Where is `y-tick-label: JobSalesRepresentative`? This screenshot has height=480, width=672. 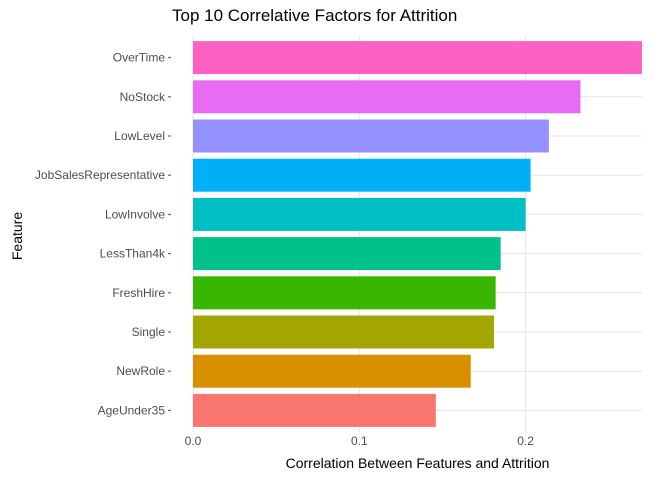
y-tick-label: JobSalesRepresentative is located at coordinates (100, 175).